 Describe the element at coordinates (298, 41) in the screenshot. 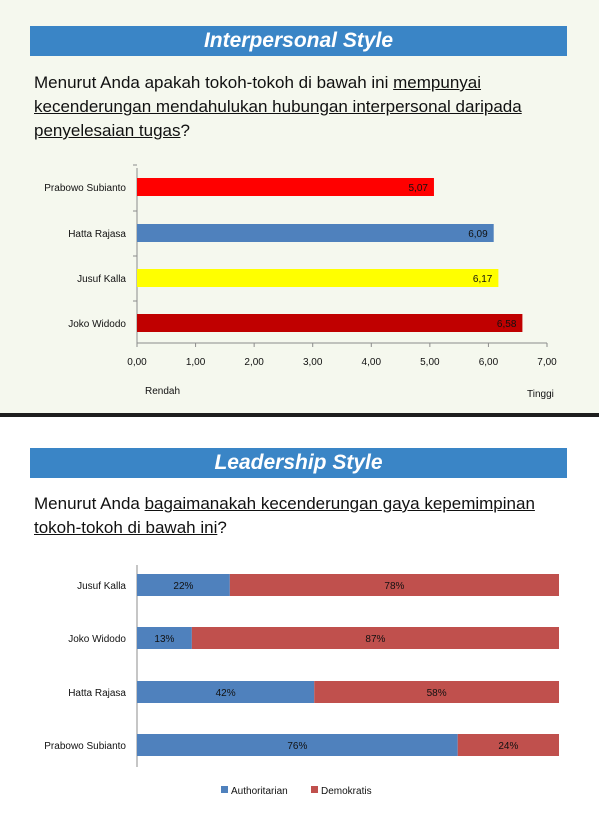

I see `interpersonal-title: Interpersonal Style` at that location.